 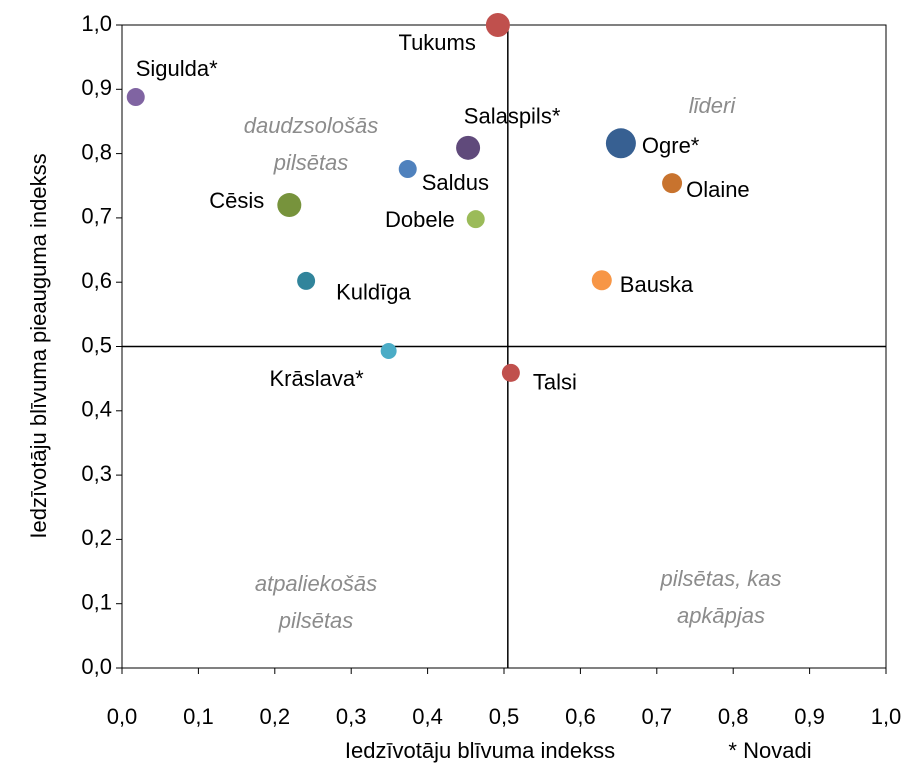 What do you see at coordinates (96, 151) in the screenshot?
I see `y-tick-label: 0,8` at bounding box center [96, 151].